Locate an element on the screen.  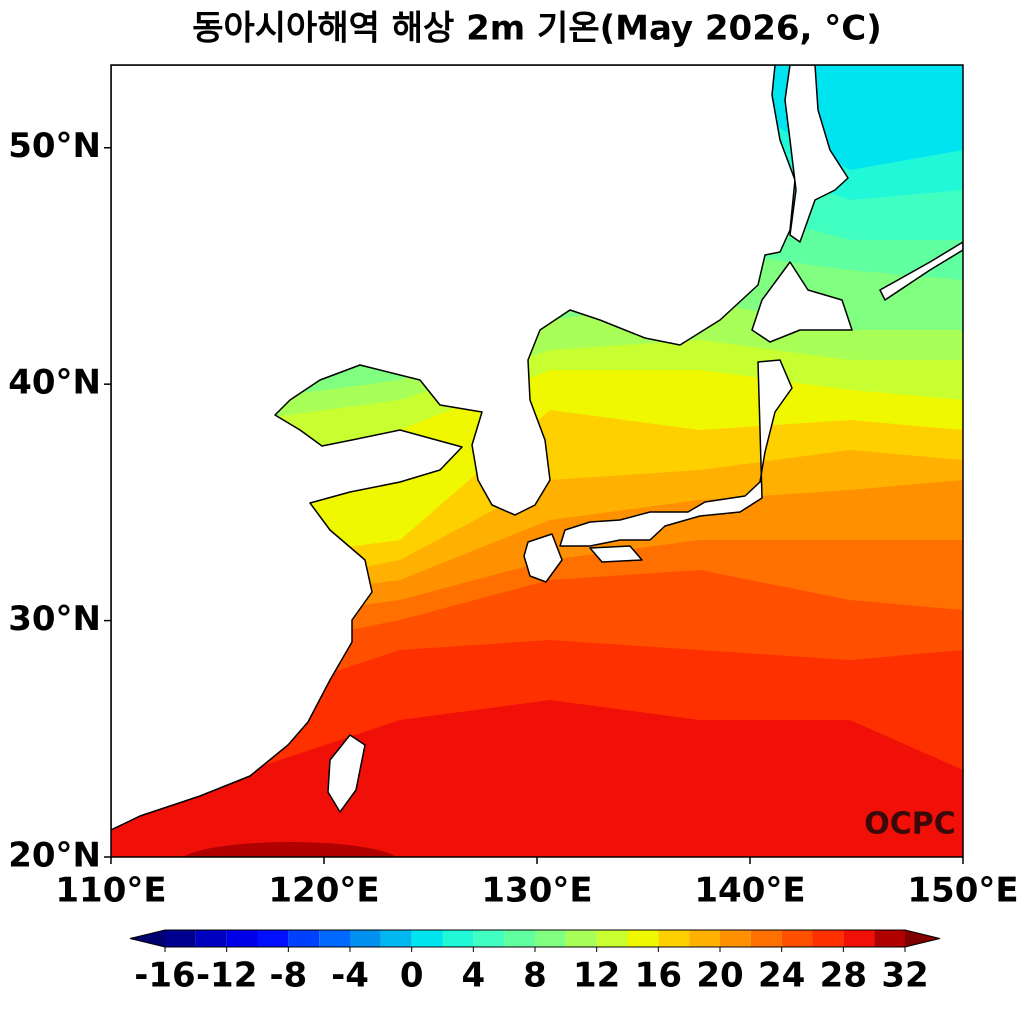
y-tick-label: 40°N is located at coordinates (54, 383).